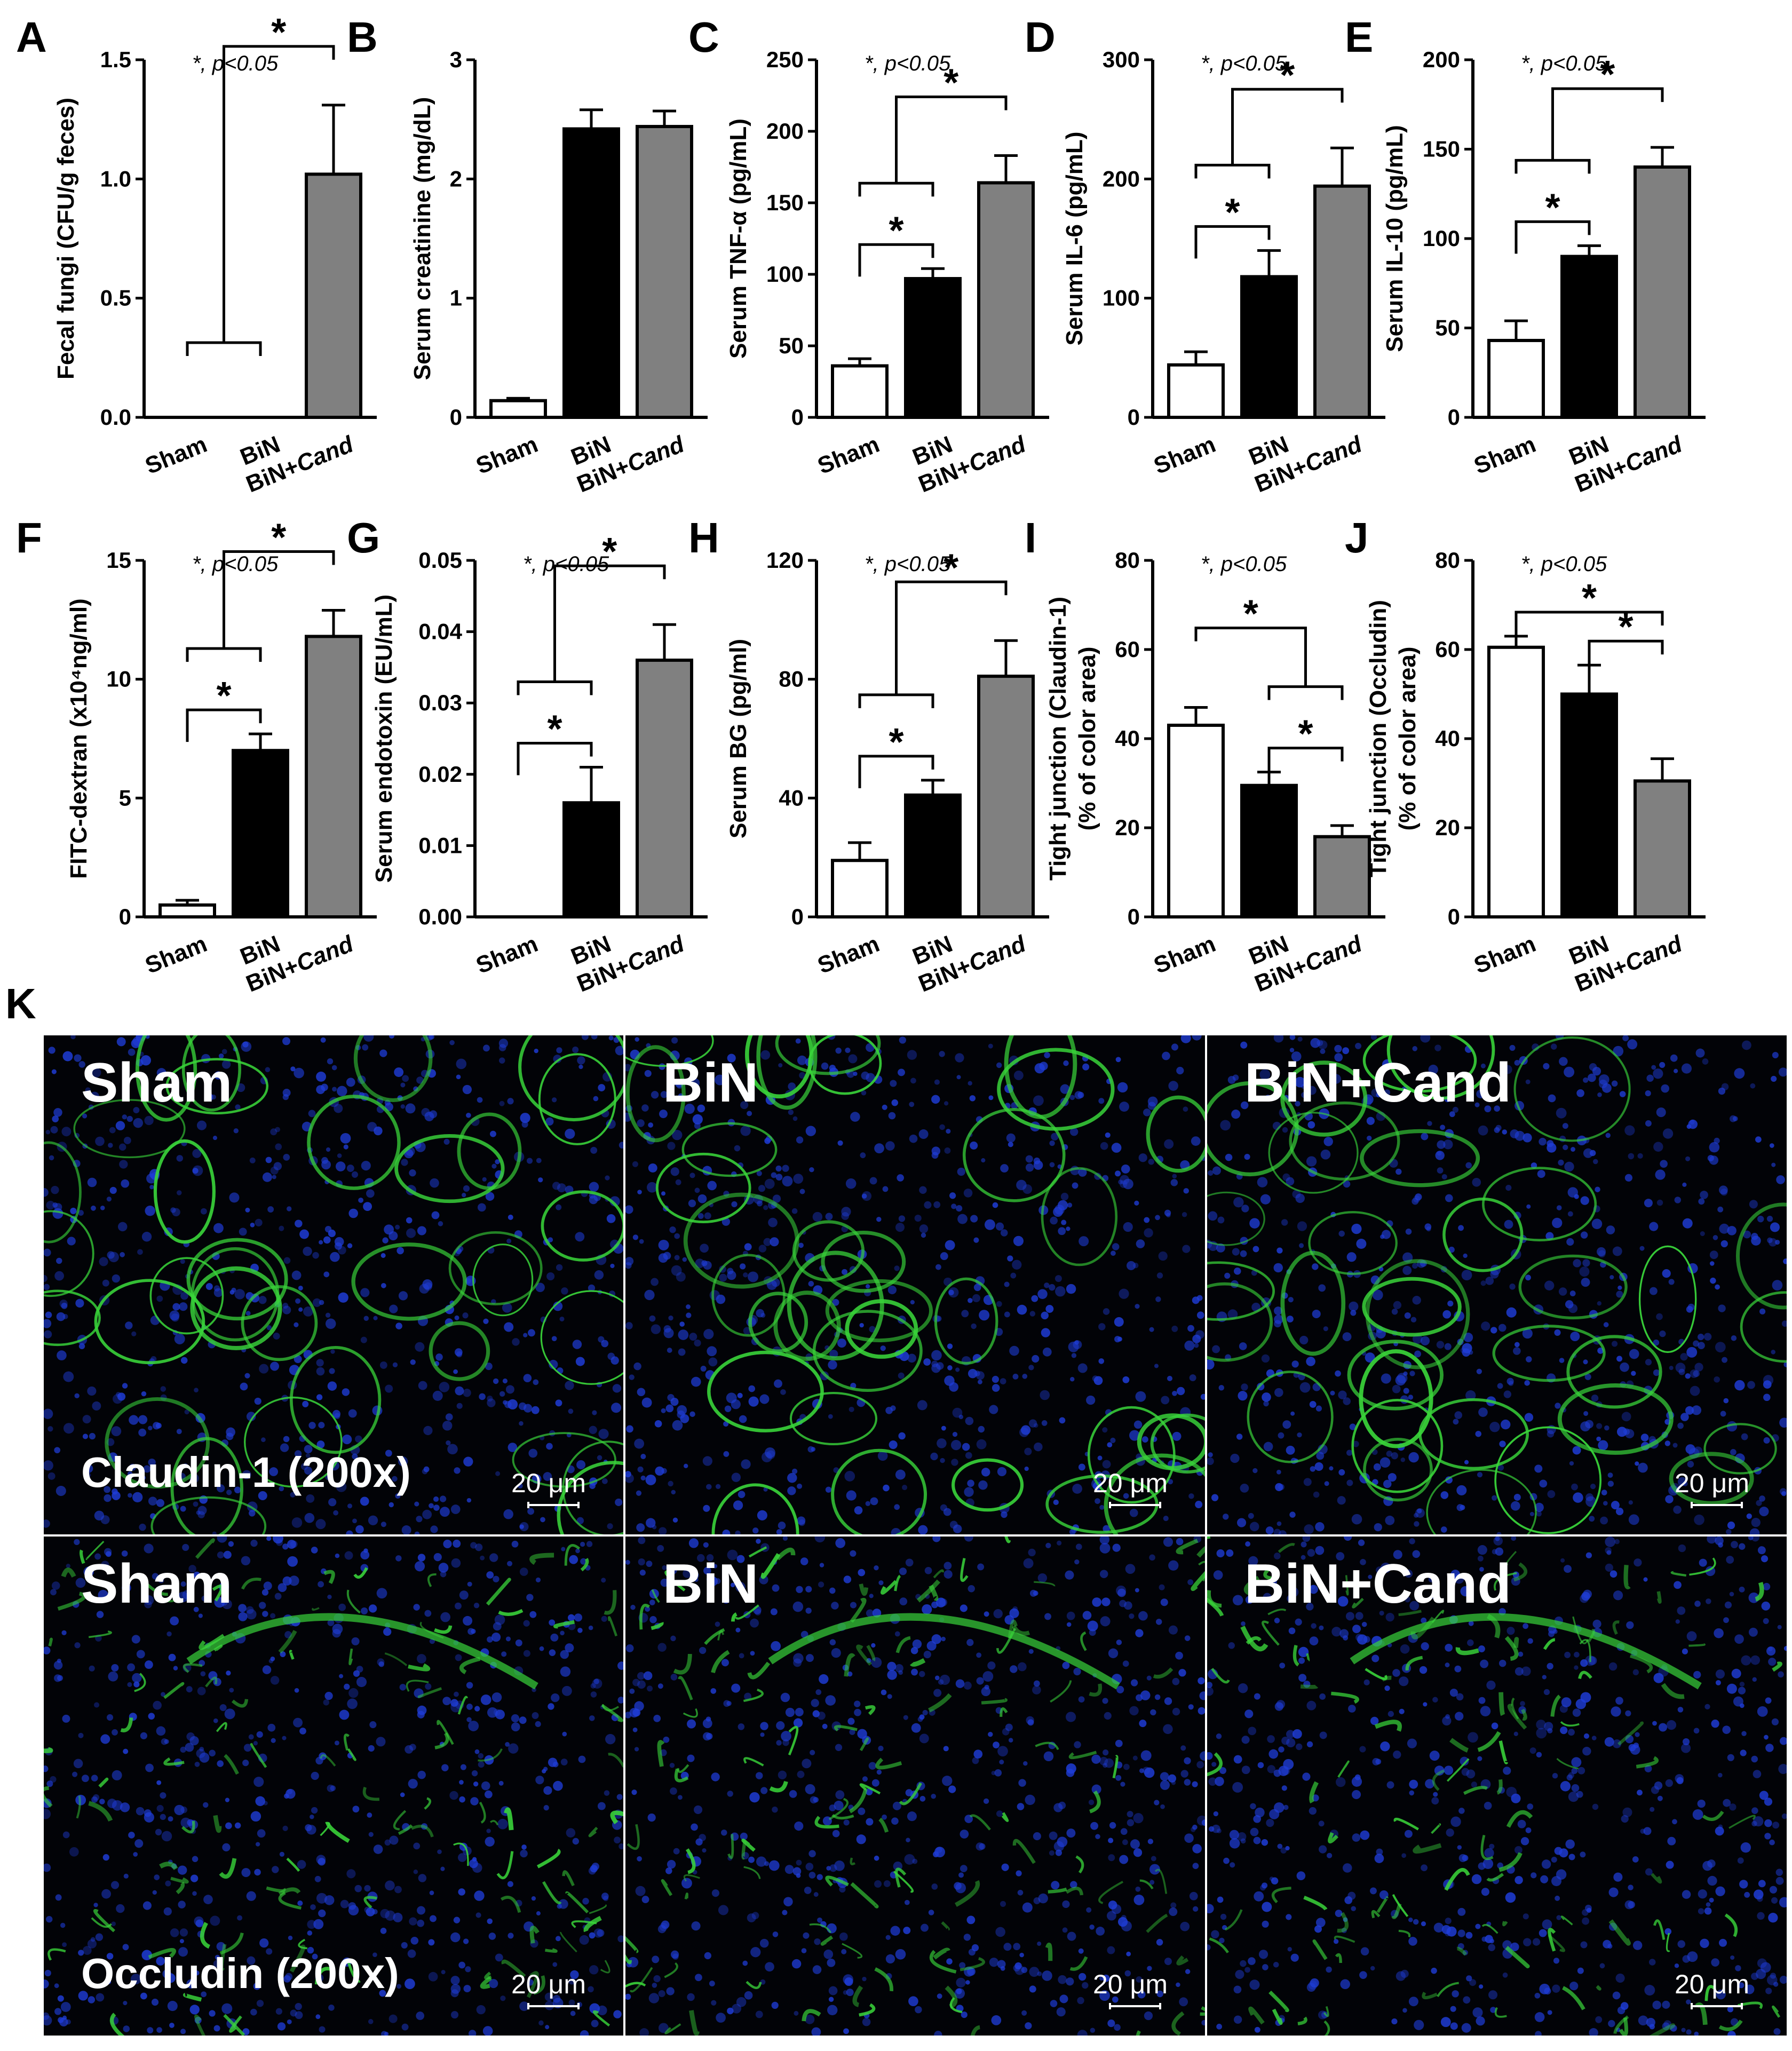 The image size is (1792, 2051). I want to click on y-axis-label: FITC-dextran (x10⁴ng/ml), so click(79, 738).